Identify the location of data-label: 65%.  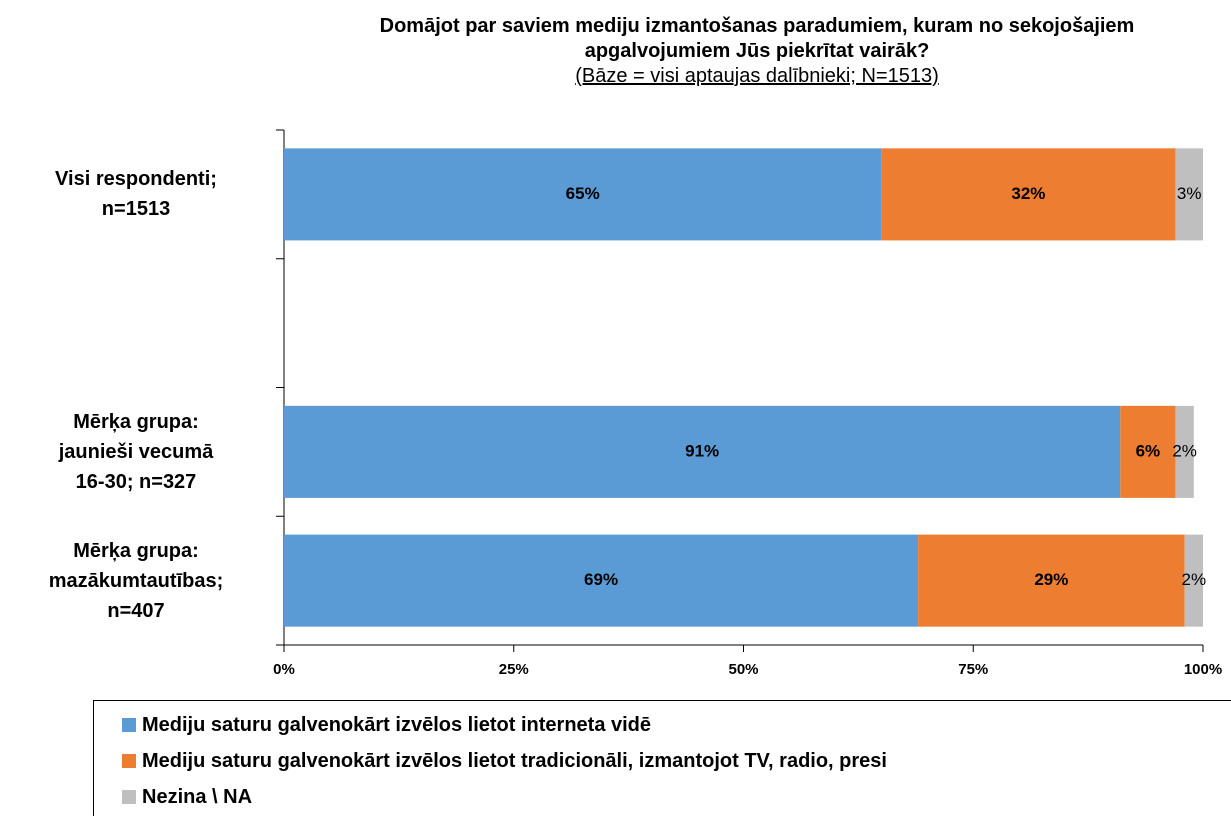
(583, 193).